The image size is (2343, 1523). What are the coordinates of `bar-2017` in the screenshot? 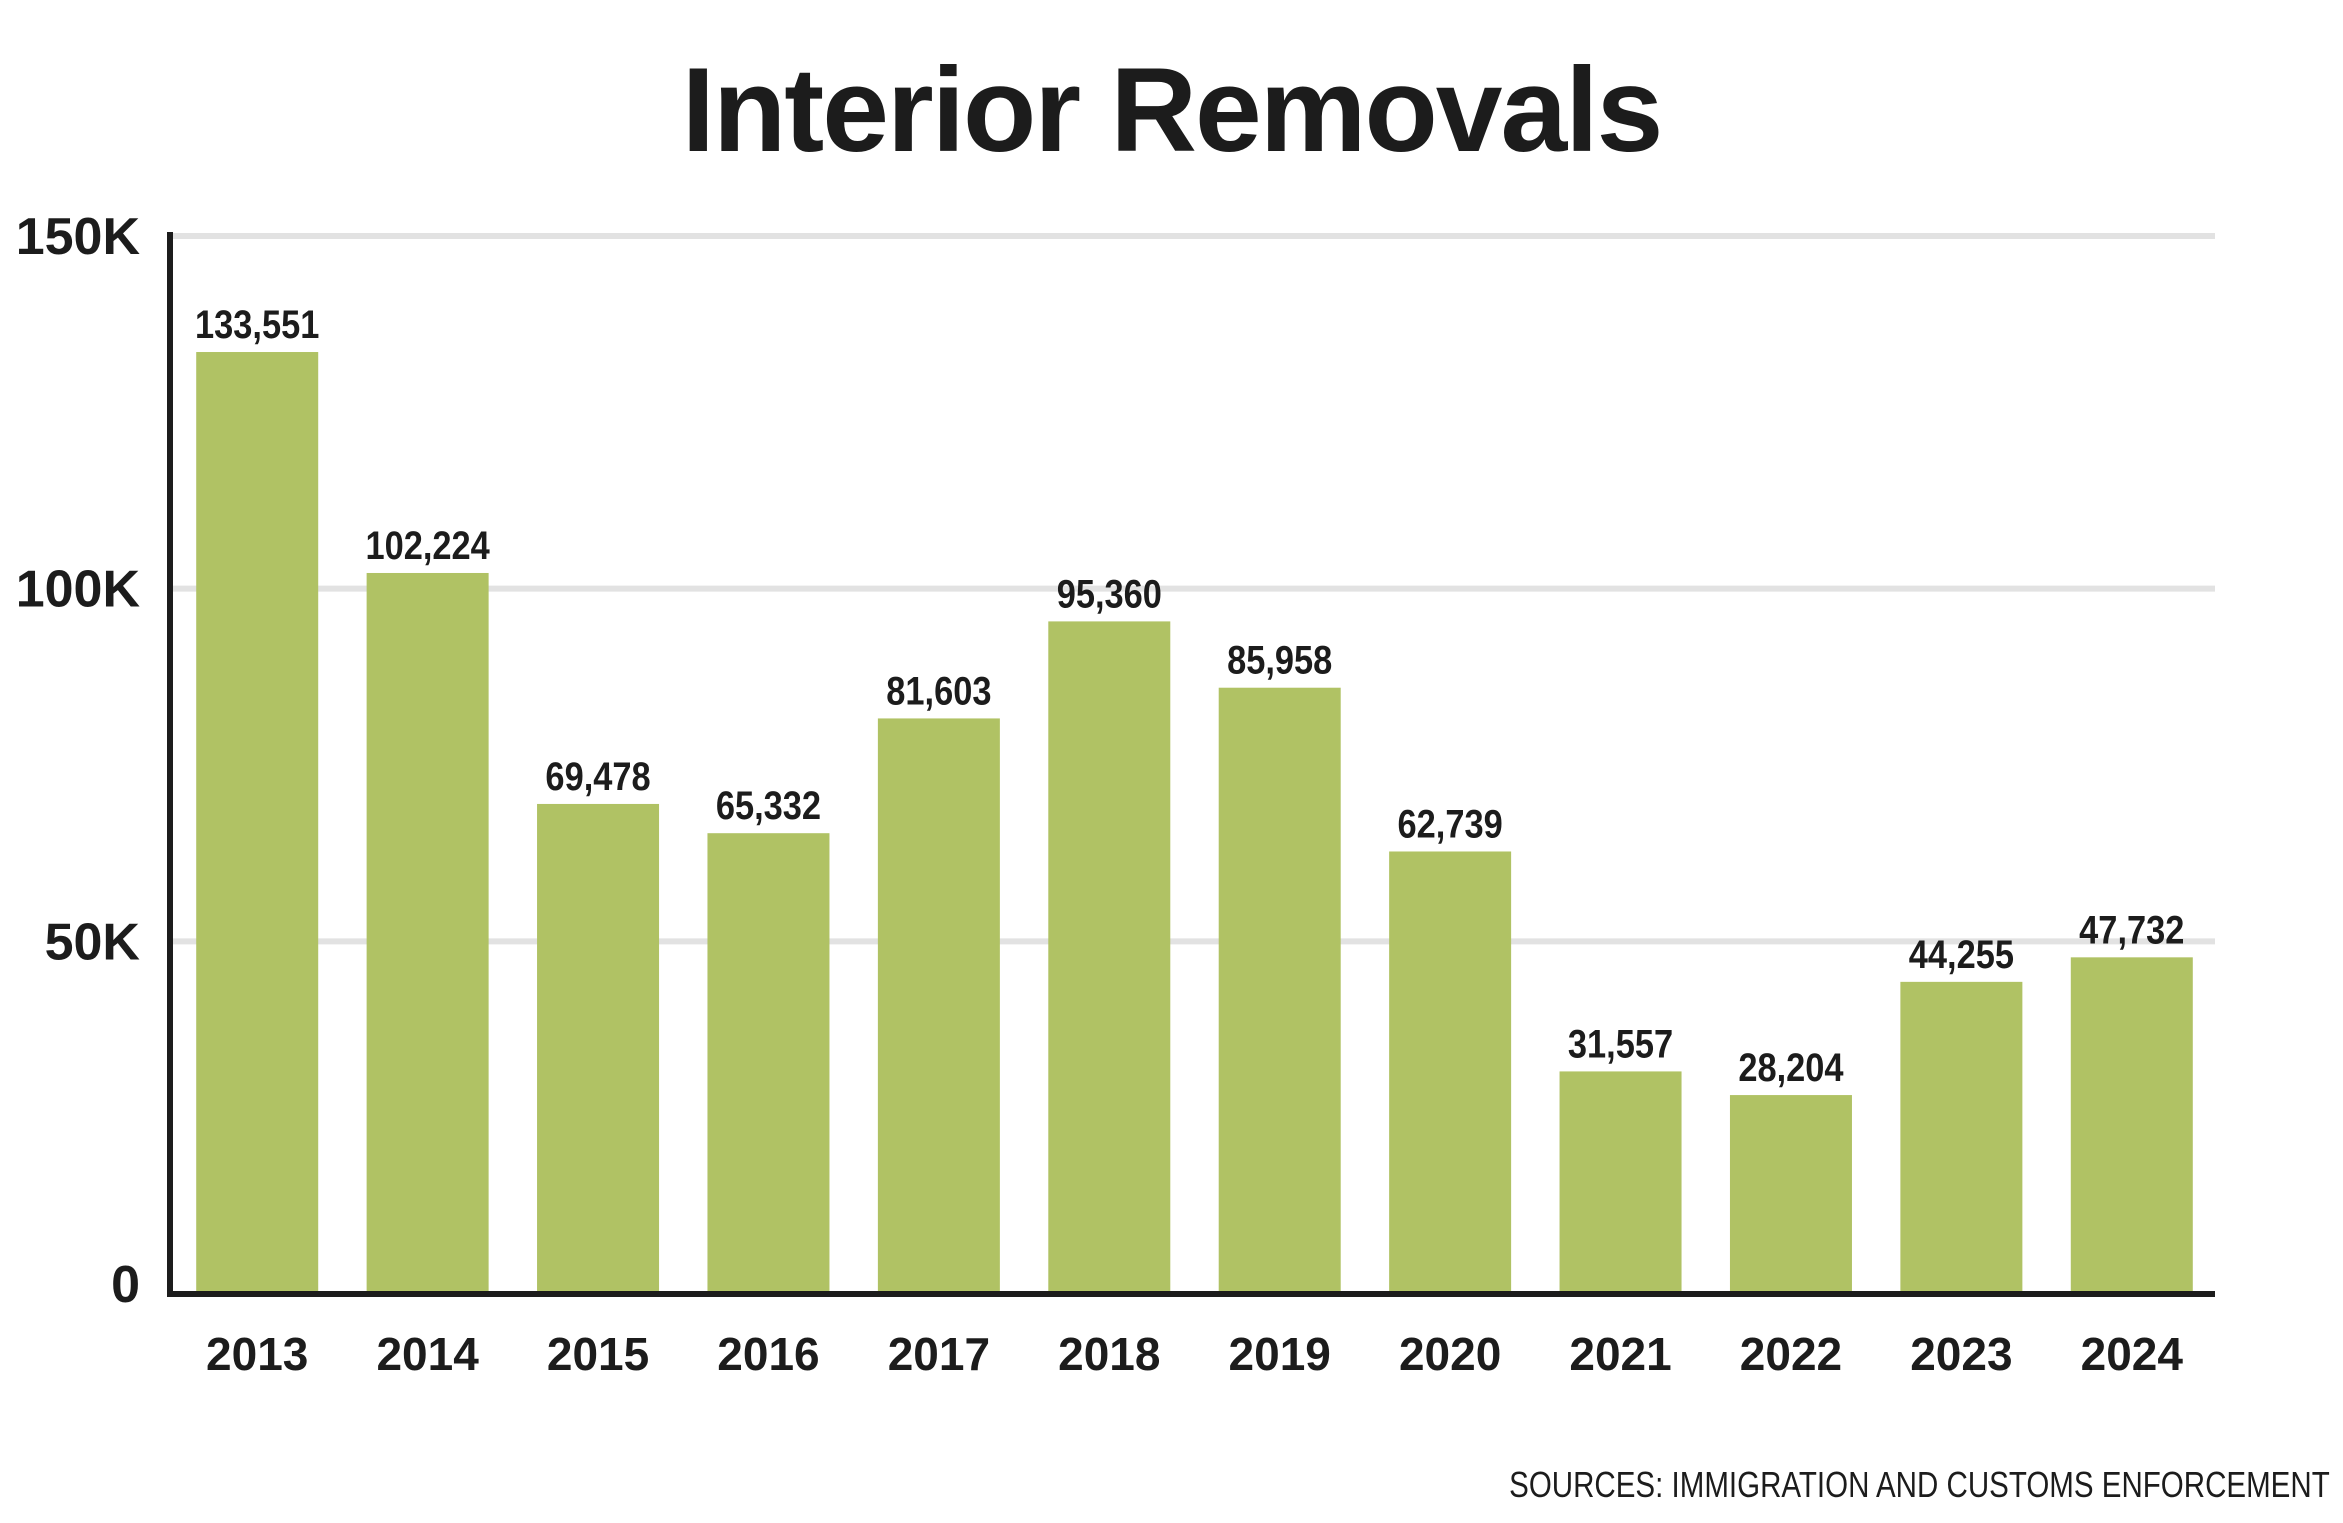 It's located at (938, 1006).